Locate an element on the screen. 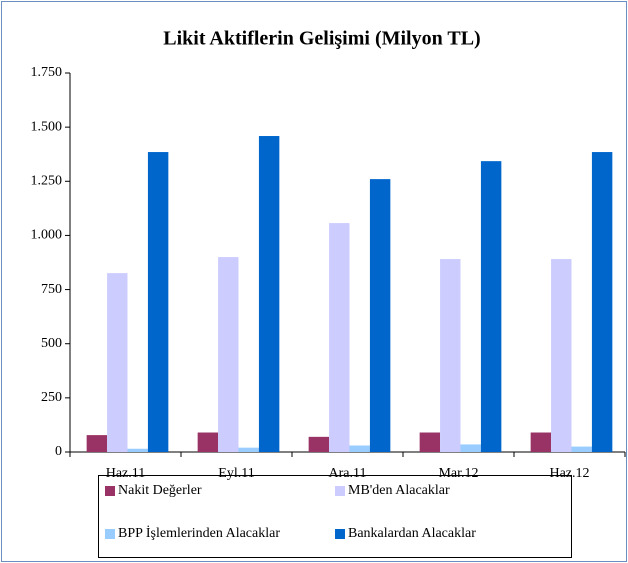  y-tick-label: 0 is located at coordinates (58, 451).